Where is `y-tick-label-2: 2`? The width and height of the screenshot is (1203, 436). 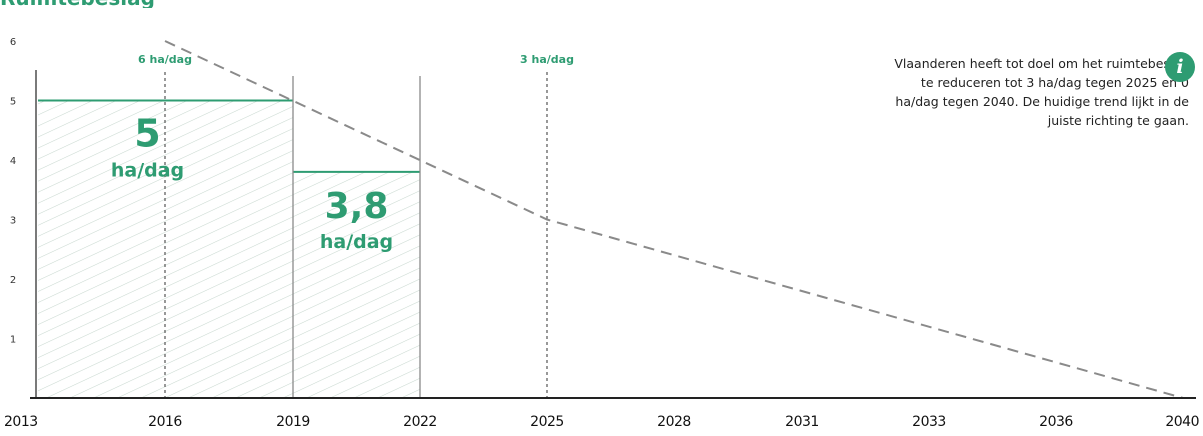 y-tick-label-2: 2 is located at coordinates (13, 280).